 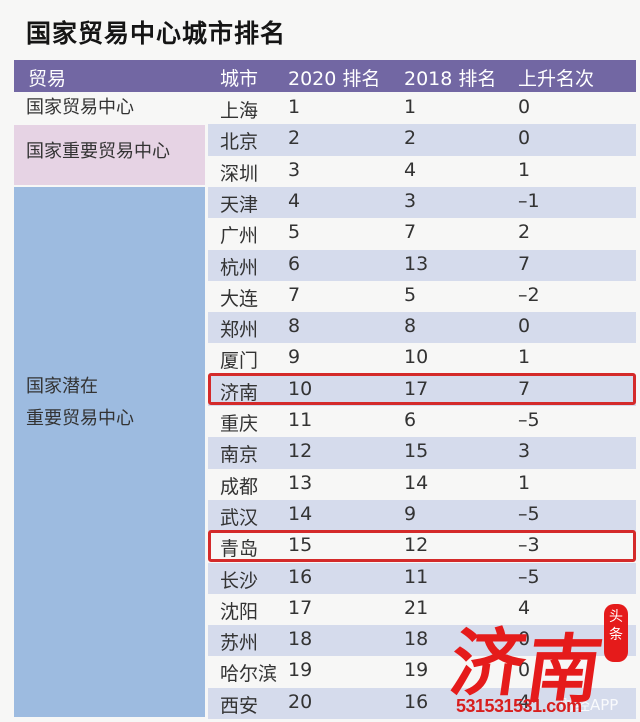 What do you see at coordinates (616, 633) in the screenshot?
I see `watermark-toutiao-badge: 头条` at bounding box center [616, 633].